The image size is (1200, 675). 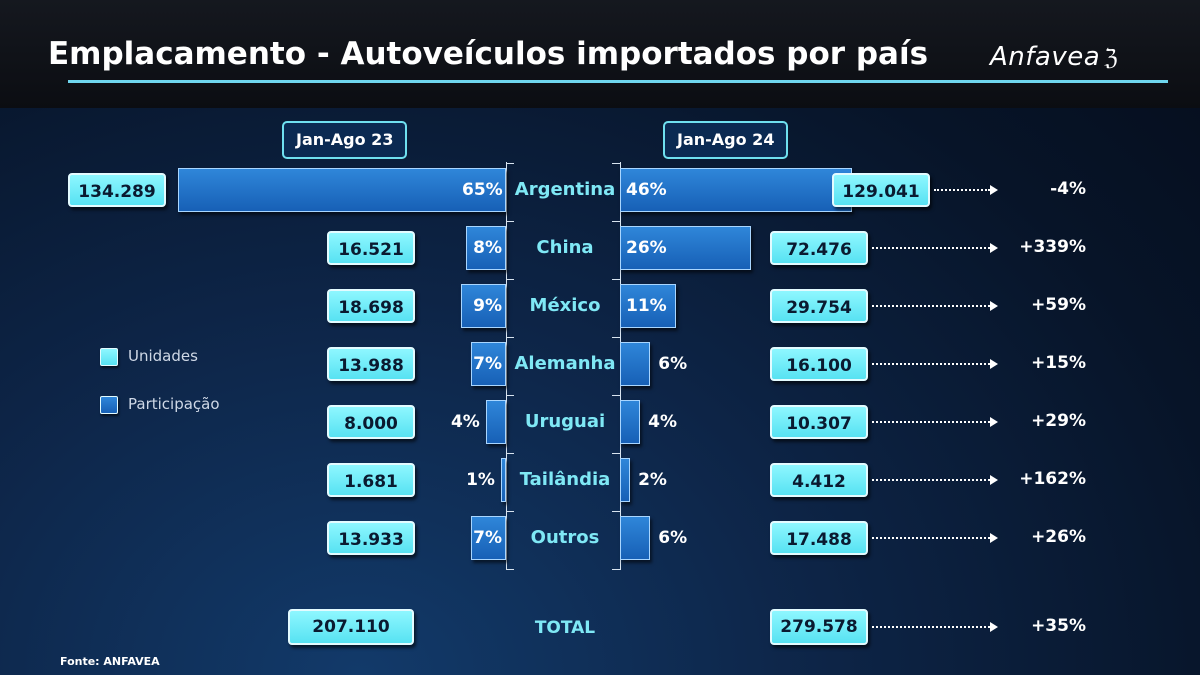 I want to click on share-label-2023: 65%, so click(x=482, y=190).